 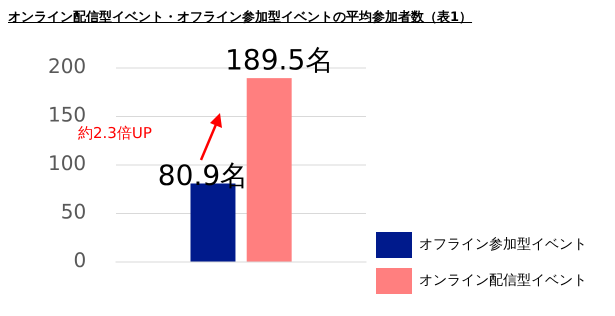 I want to click on annotation: 約2.3倍UP, so click(x=115, y=133).